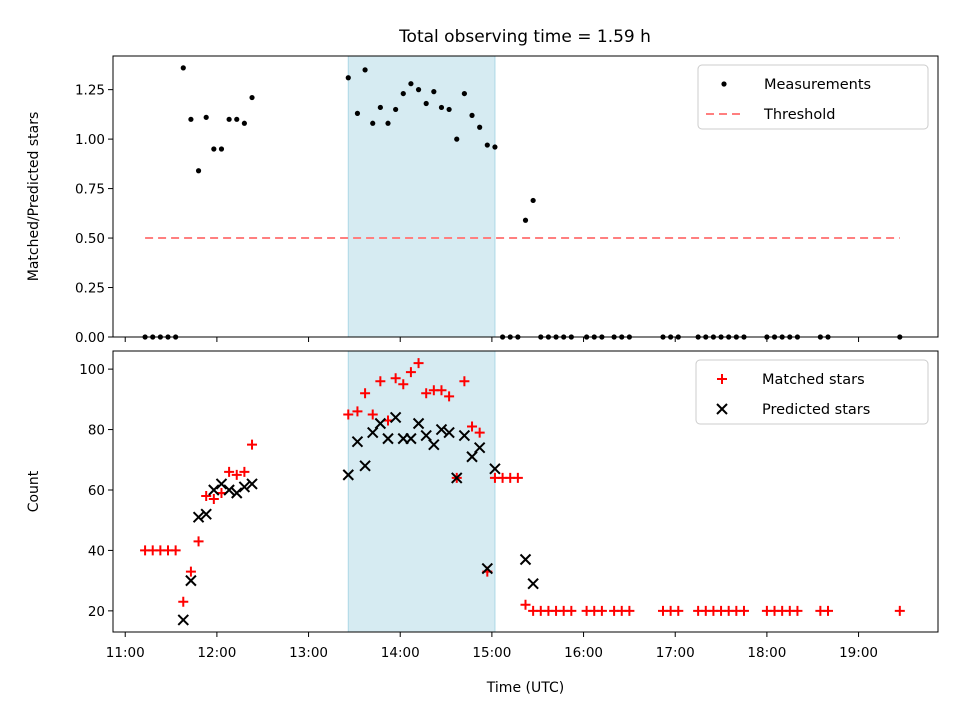  What do you see at coordinates (90, 140) in the screenshot?
I see `y-tick-label: 1.00` at bounding box center [90, 140].